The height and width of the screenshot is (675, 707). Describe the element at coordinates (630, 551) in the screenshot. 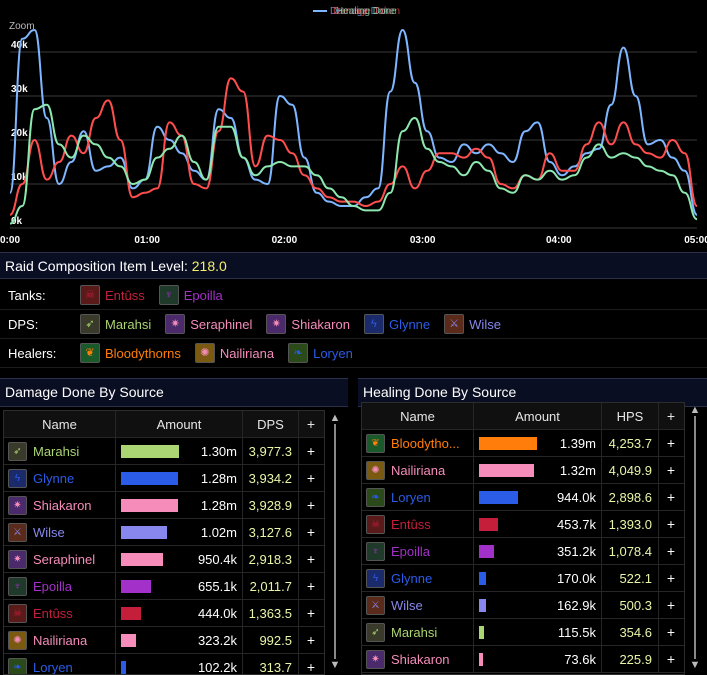

I see `rate-value: 1,078.4` at that location.